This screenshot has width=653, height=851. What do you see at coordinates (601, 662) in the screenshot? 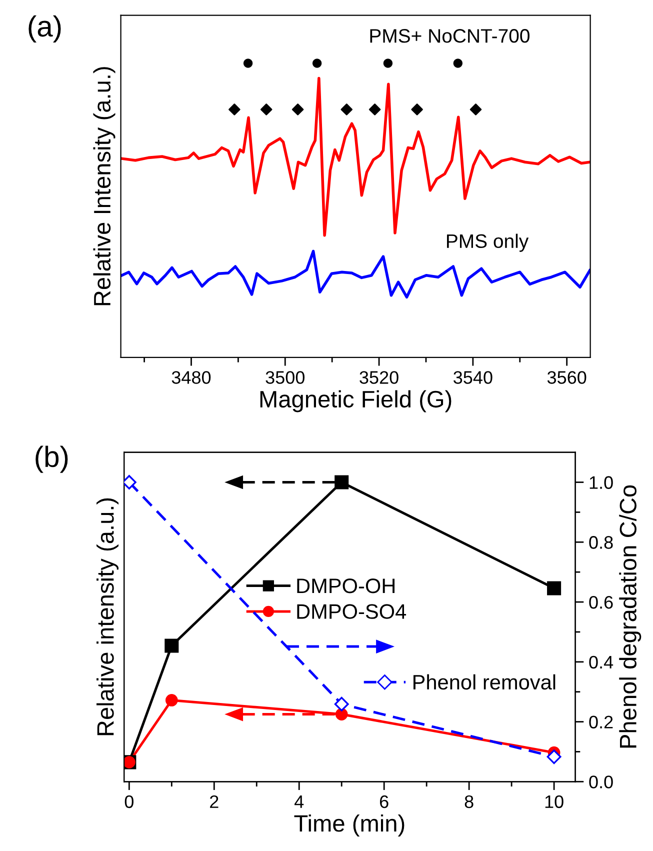
I see `y2-tick-label: 0.4` at bounding box center [601, 662].